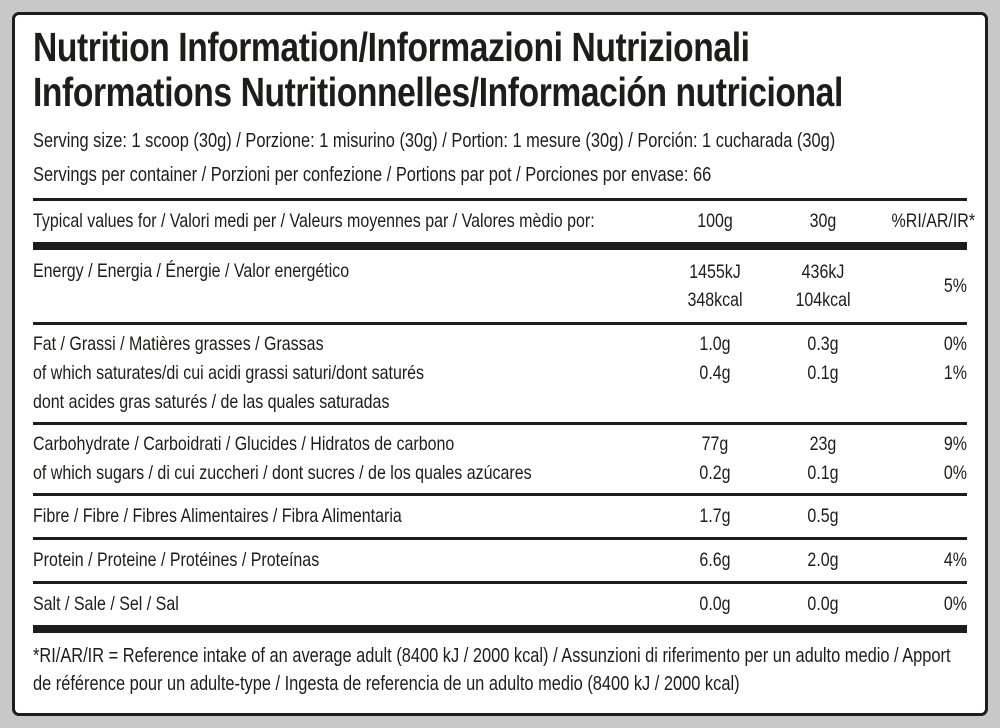  I want to click on value-100g: 6.6g, so click(715, 560).